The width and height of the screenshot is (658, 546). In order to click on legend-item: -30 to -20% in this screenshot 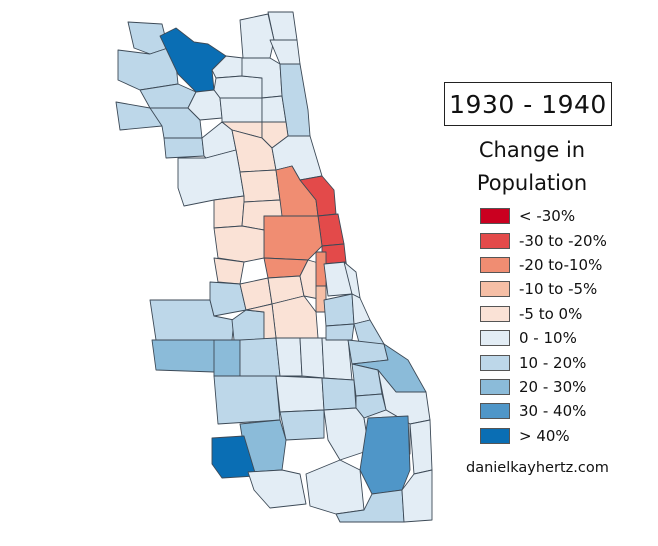, I will do `click(543, 240)`.